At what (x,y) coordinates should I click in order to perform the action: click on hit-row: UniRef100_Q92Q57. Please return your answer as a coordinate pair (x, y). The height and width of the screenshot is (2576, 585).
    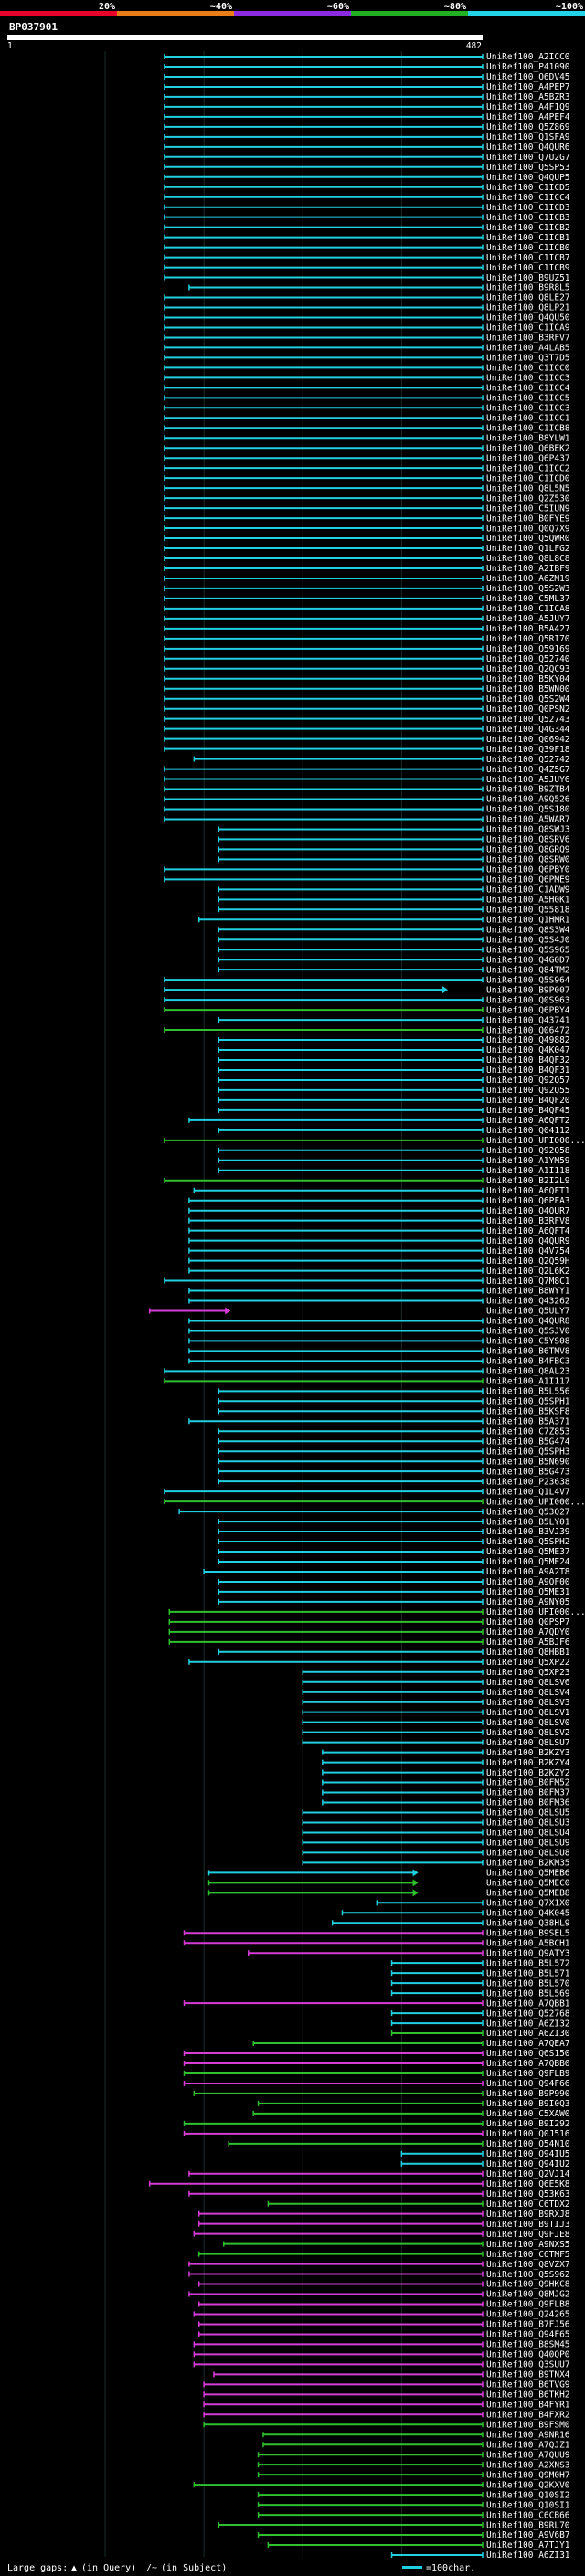
    Looking at the image, I should click on (394, 1081).